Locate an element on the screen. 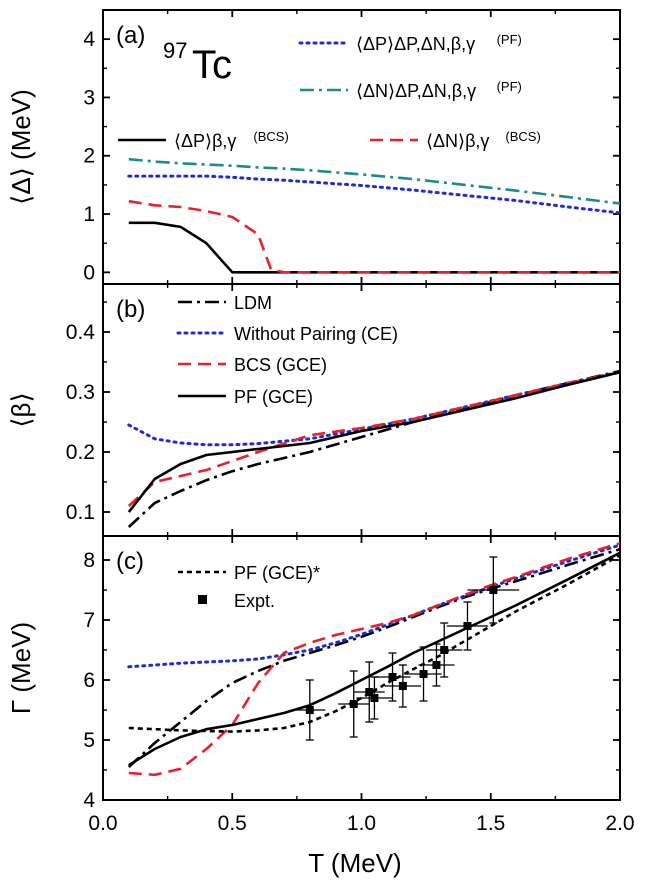 The width and height of the screenshot is (658, 891). legend-c-pfstar-text: PF (GCE)* is located at coordinates (277, 573).